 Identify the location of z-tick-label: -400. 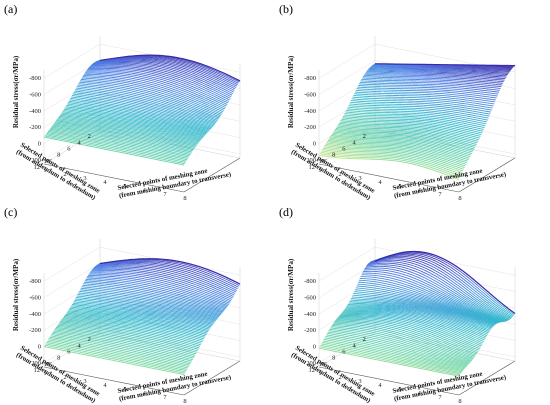
(310, 111).